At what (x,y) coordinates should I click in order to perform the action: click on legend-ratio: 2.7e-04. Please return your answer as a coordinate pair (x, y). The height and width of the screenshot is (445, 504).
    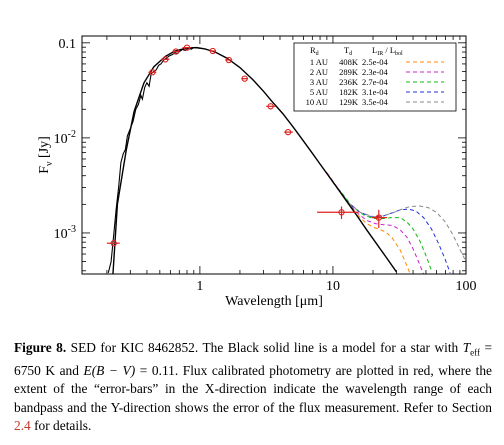
    Looking at the image, I should click on (375, 82).